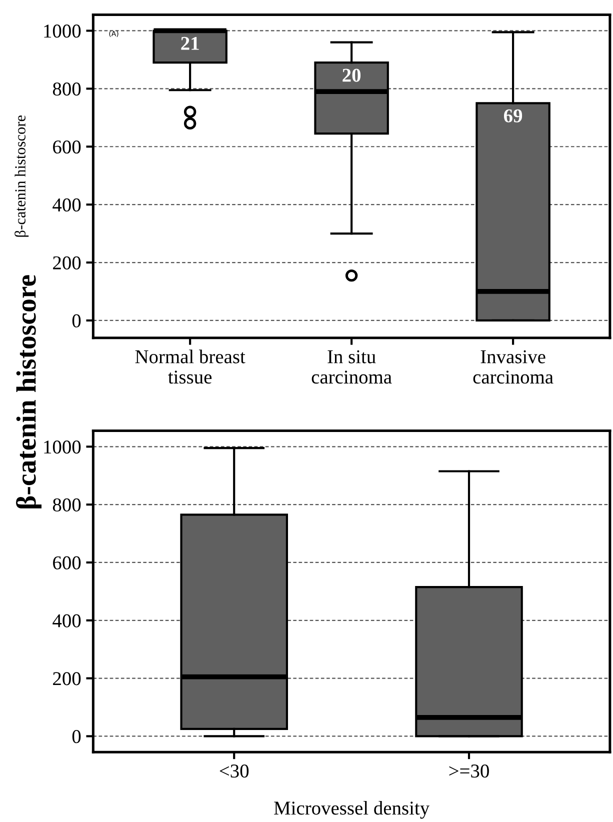 This screenshot has width=613, height=822. What do you see at coordinates (190, 43) in the screenshot?
I see `annotation: 21` at bounding box center [190, 43].